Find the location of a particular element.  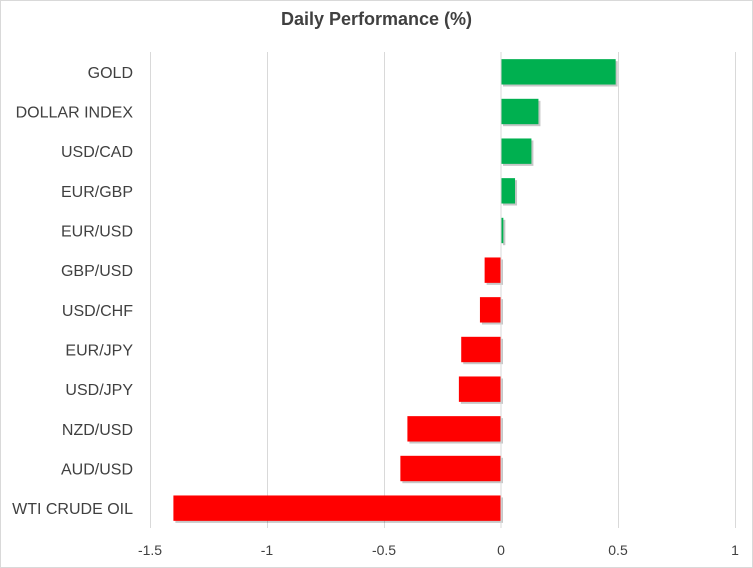

x-tick-label: 1 is located at coordinates (735, 550).